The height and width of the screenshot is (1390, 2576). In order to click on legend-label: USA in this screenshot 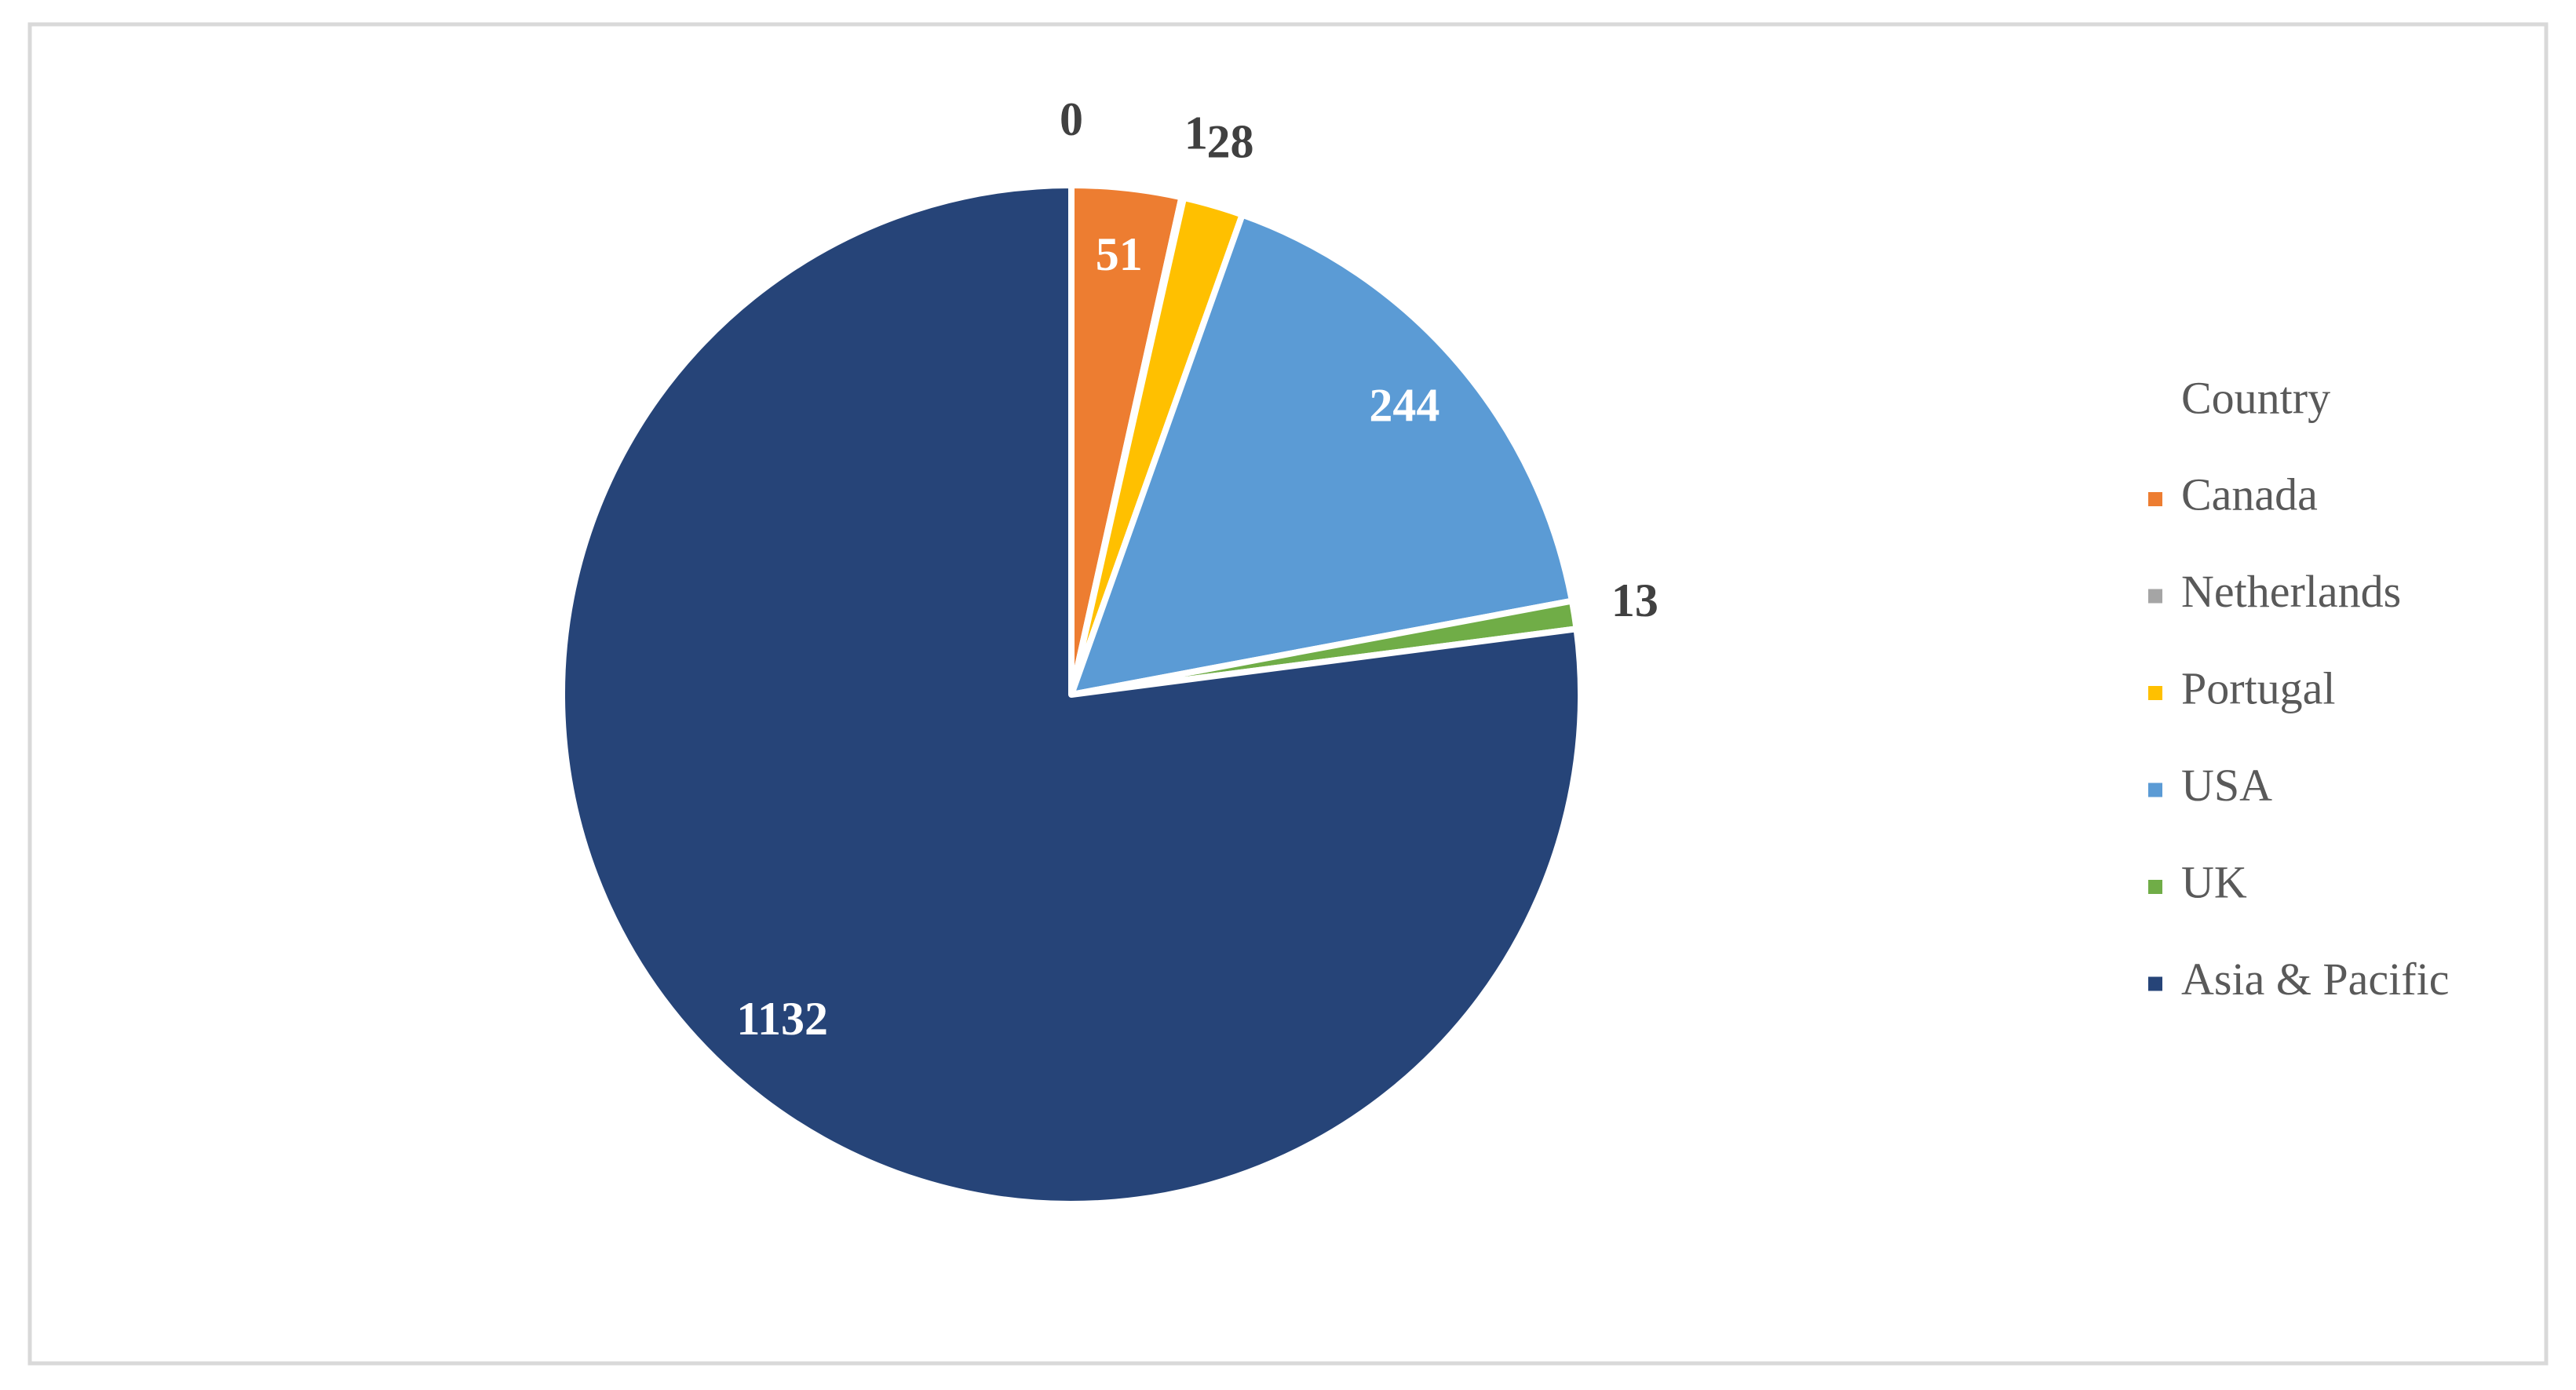, I will do `click(2226, 785)`.